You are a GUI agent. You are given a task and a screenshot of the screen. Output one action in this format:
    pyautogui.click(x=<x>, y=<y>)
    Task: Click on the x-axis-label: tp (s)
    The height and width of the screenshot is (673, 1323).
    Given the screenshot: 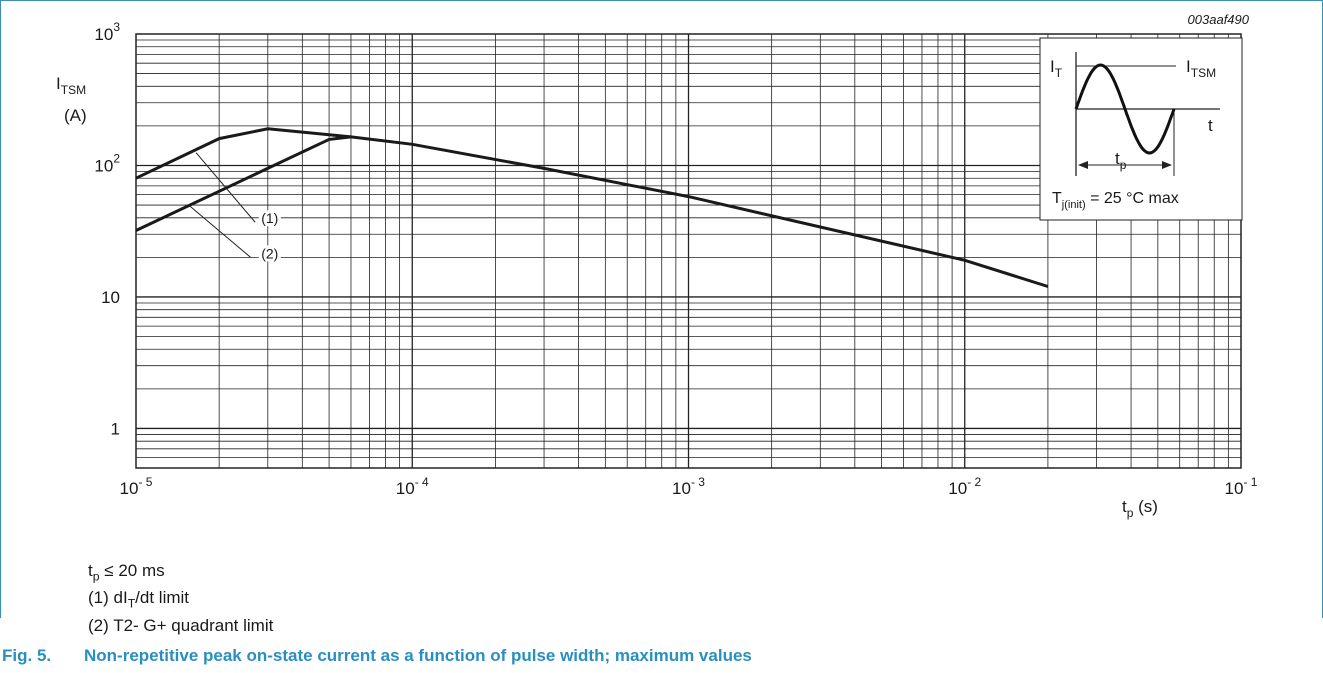 What is the action you would take?
    pyautogui.click(x=1140, y=508)
    